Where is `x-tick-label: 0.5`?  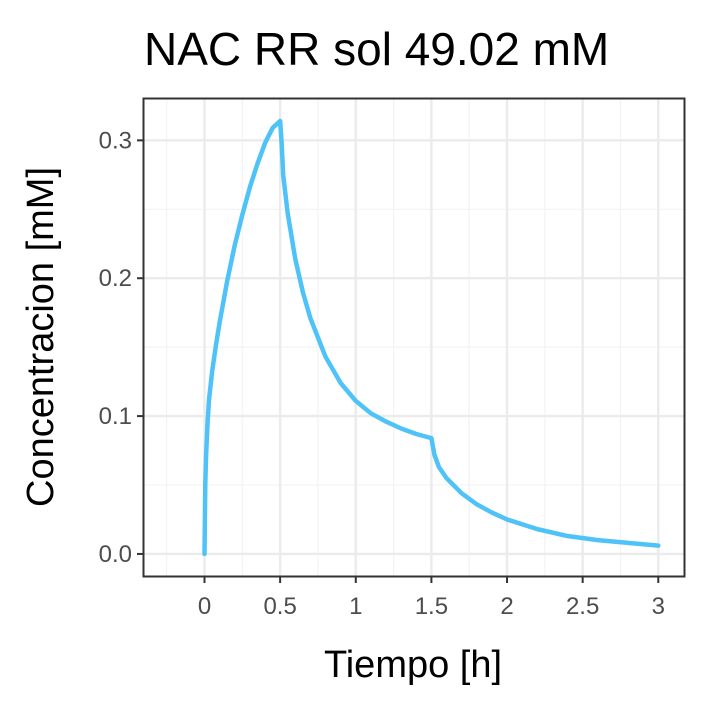 x-tick-label: 0.5 is located at coordinates (279, 606).